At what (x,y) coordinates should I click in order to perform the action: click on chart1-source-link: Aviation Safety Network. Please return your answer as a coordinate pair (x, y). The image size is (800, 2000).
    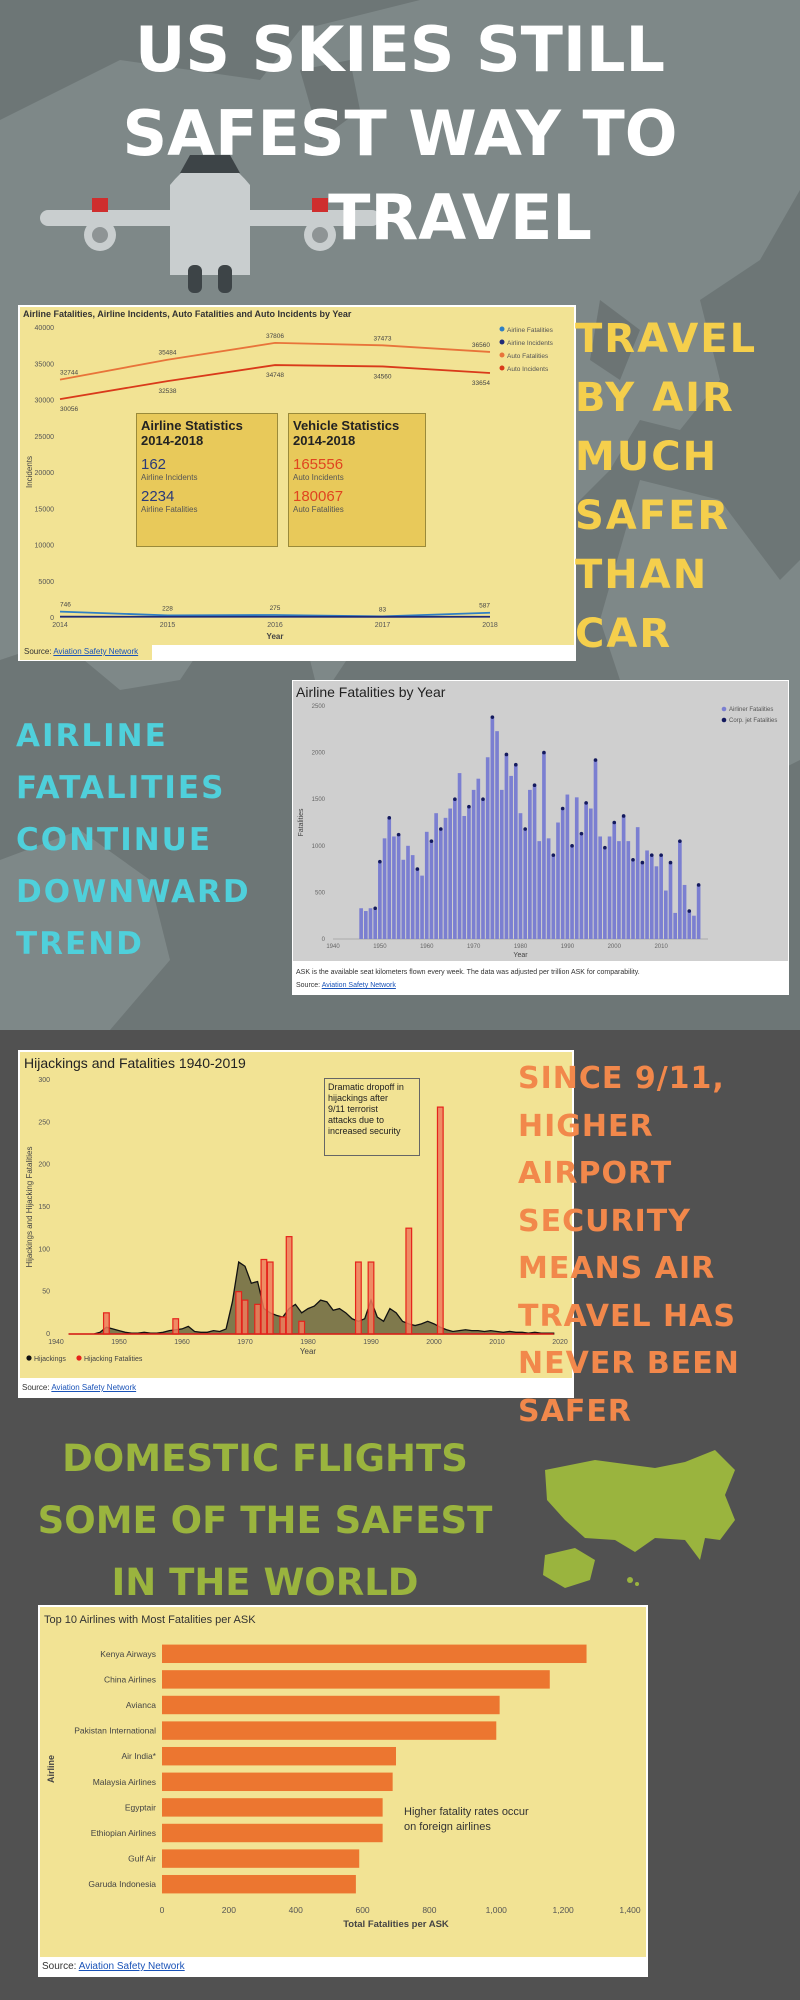
    Looking at the image, I should click on (96, 651).